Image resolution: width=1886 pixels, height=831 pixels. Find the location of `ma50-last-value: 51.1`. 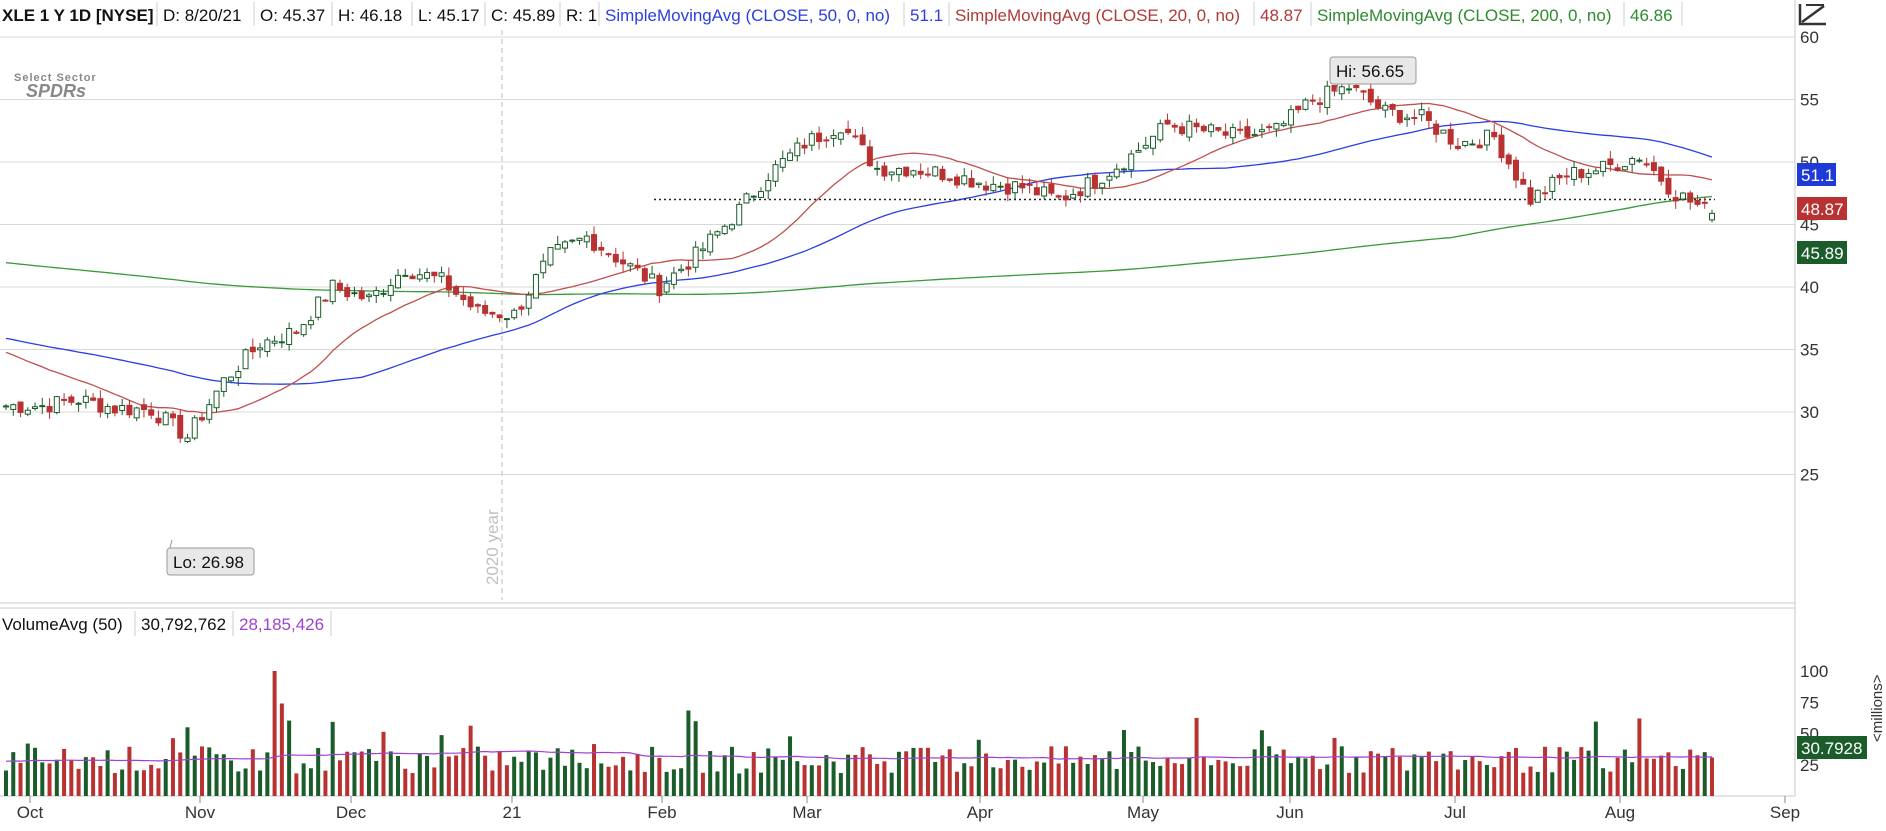

ma50-last-value: 51.1 is located at coordinates (1817, 175).